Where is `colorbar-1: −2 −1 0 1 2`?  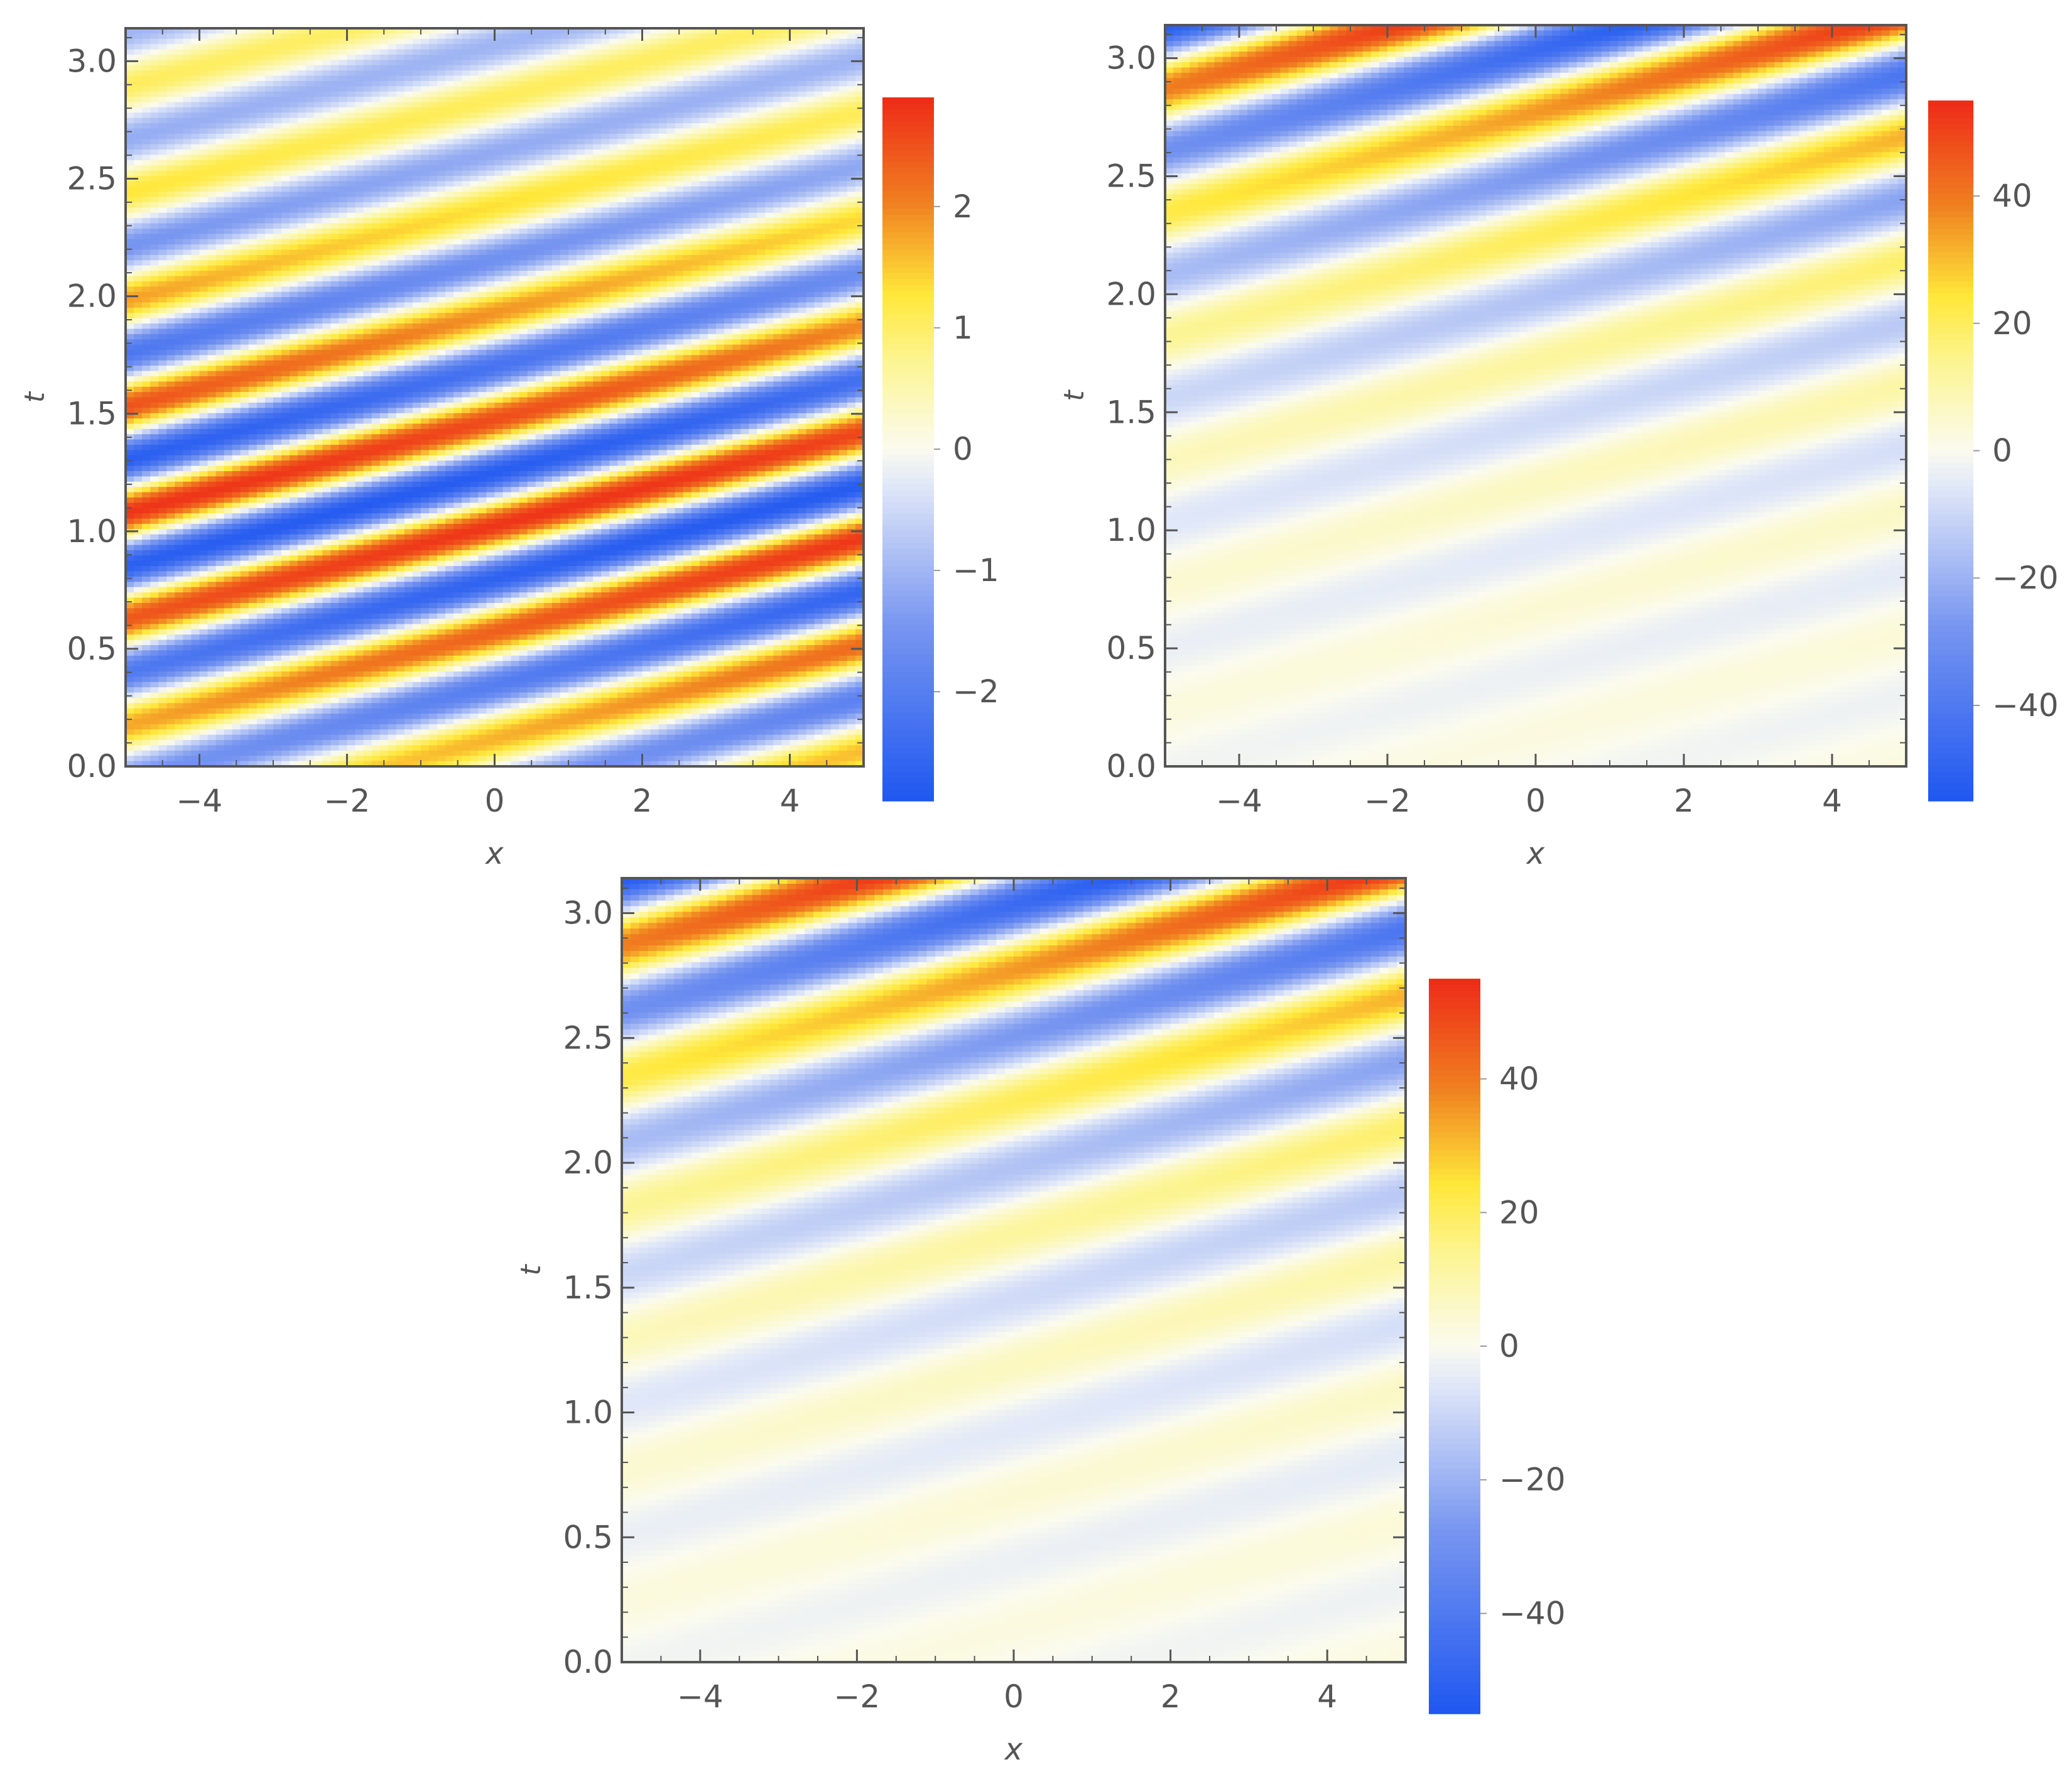 colorbar-1: −2 −1 0 1 2 is located at coordinates (940, 449).